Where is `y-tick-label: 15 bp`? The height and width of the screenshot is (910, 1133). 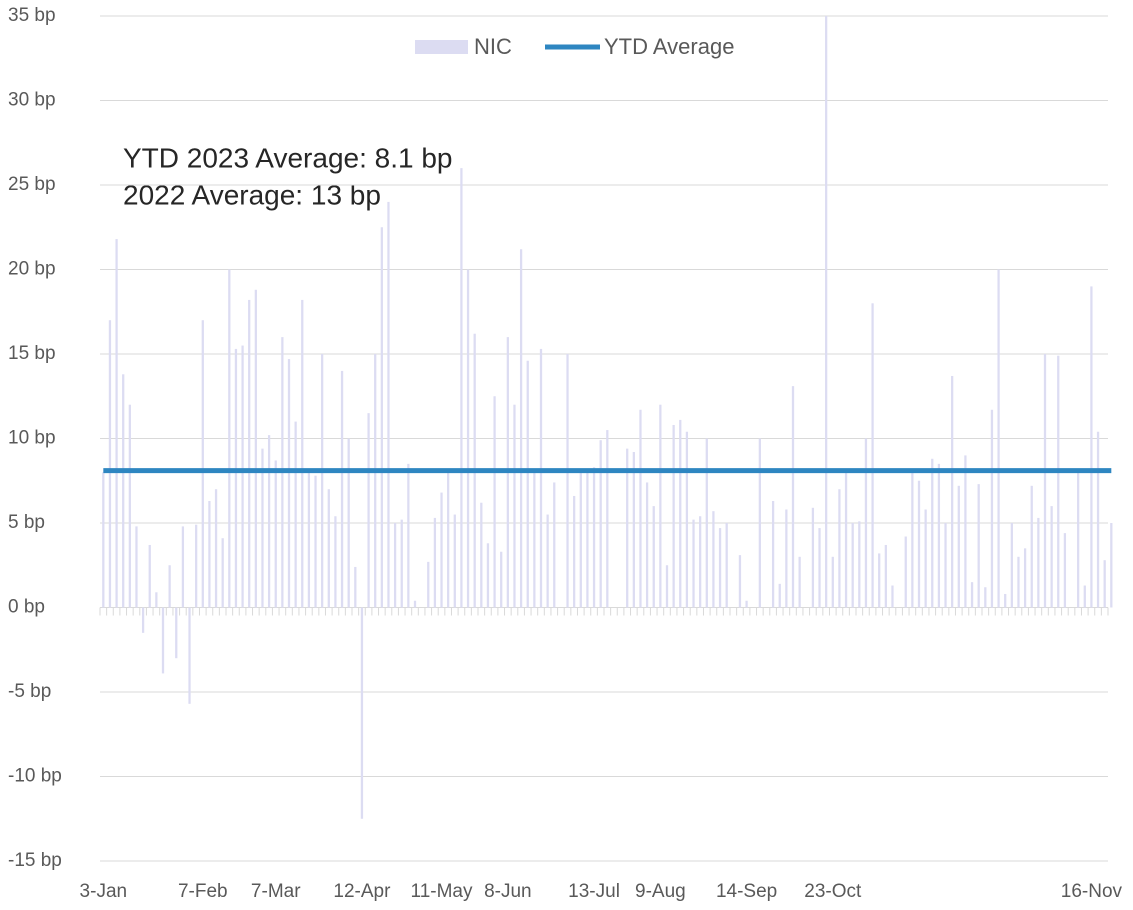 y-tick-label: 15 bp is located at coordinates (32, 353).